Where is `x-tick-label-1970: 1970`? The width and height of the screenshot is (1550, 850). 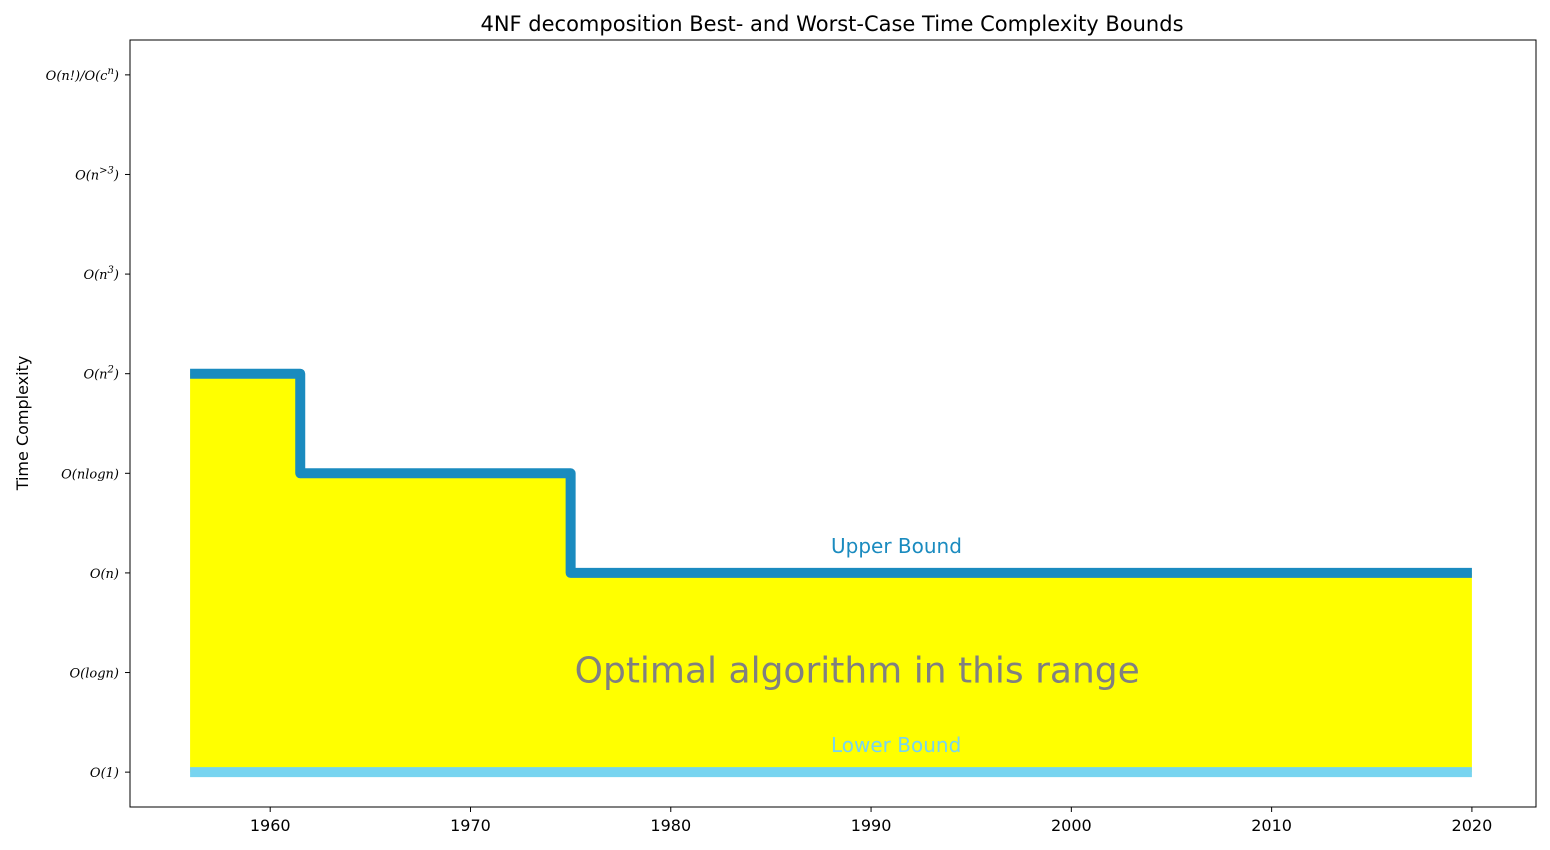 x-tick-label-1970: 1970 is located at coordinates (470, 825).